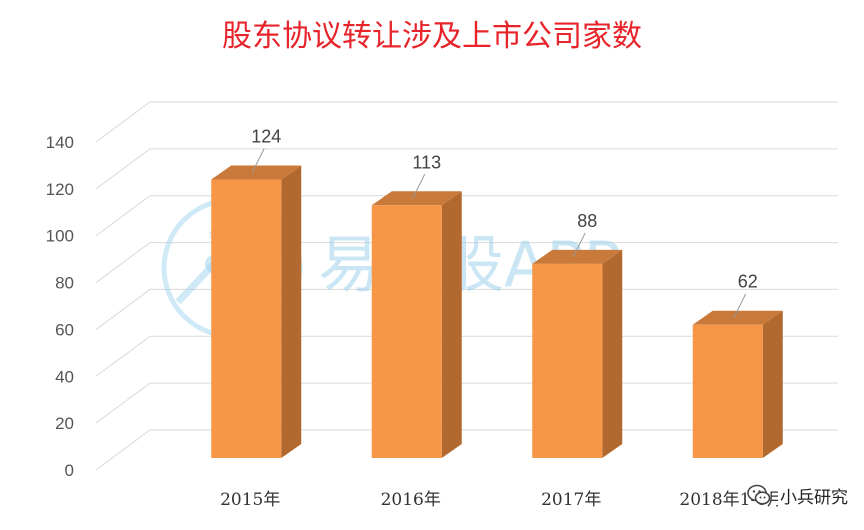 Image resolution: width=864 pixels, height=530 pixels. What do you see at coordinates (432, 36) in the screenshot?
I see `chart-title: 股东协议转让涉及上市公司家数` at bounding box center [432, 36].